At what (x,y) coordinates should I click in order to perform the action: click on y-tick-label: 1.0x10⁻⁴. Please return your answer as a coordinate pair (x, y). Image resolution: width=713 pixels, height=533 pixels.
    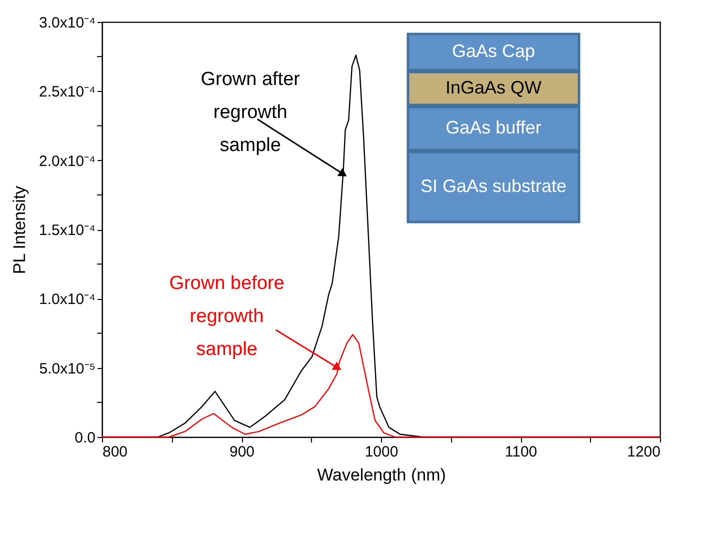
    Looking at the image, I should click on (67, 299).